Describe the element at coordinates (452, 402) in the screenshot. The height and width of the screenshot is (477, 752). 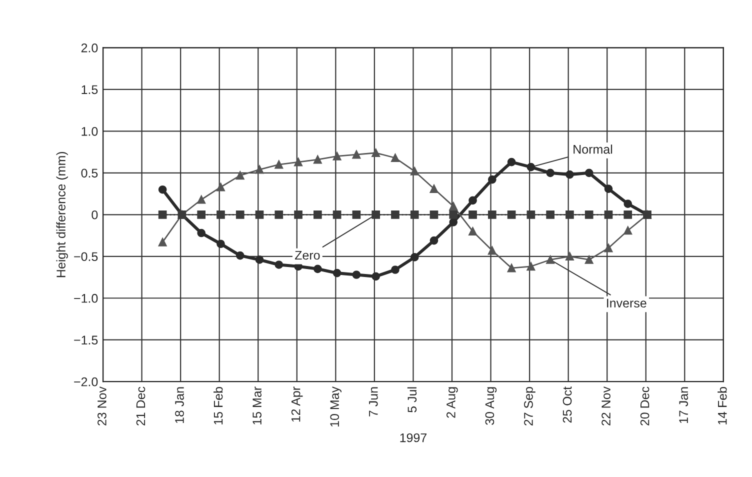
I see `x-tick-label: 2 Aug` at that location.